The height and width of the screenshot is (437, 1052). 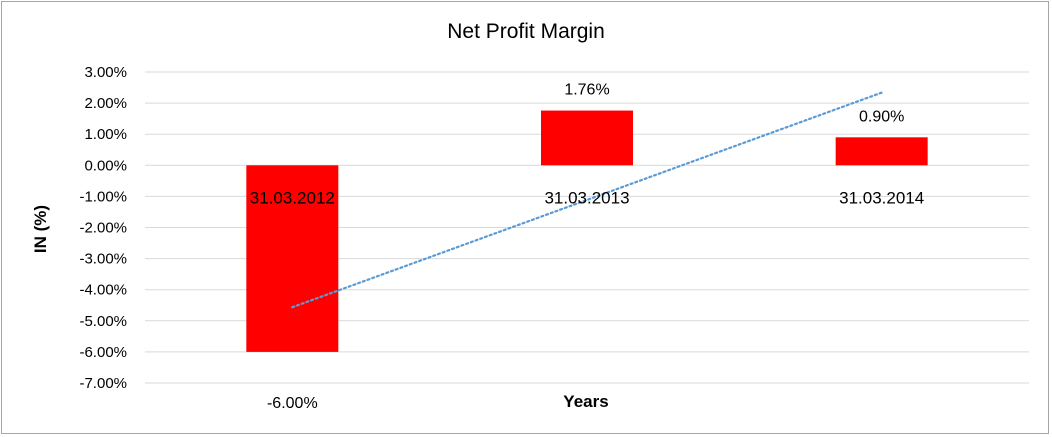 I want to click on category-label: 31.03.2012, so click(x=292, y=197).